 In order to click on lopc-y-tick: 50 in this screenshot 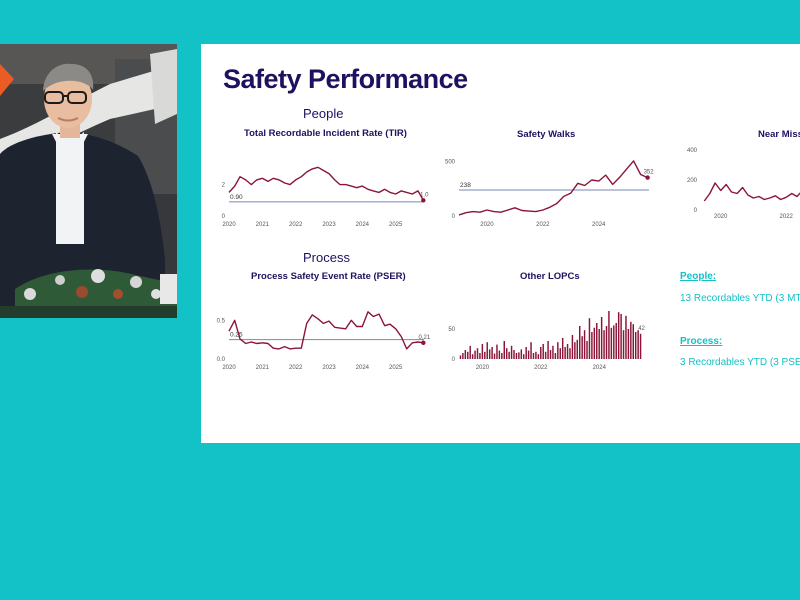, I will do `click(451, 330)`.